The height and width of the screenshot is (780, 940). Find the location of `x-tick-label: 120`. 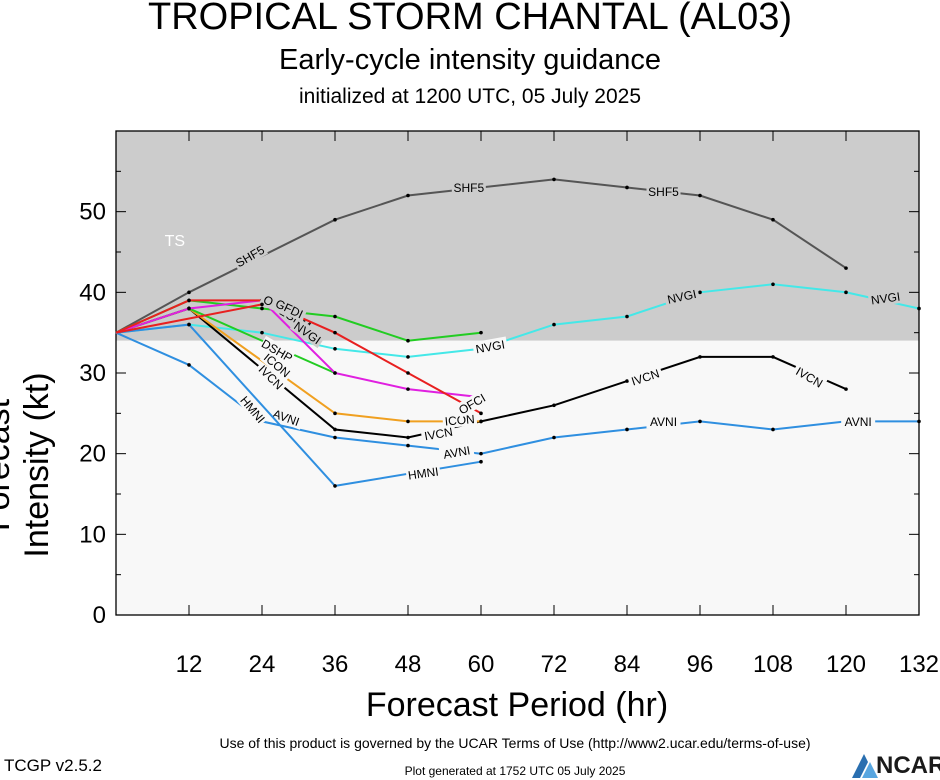

x-tick-label: 120 is located at coordinates (846, 664).